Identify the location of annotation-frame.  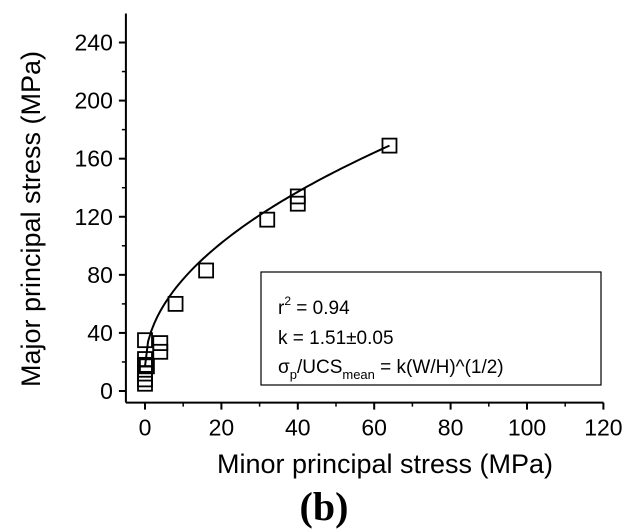
(431, 328).